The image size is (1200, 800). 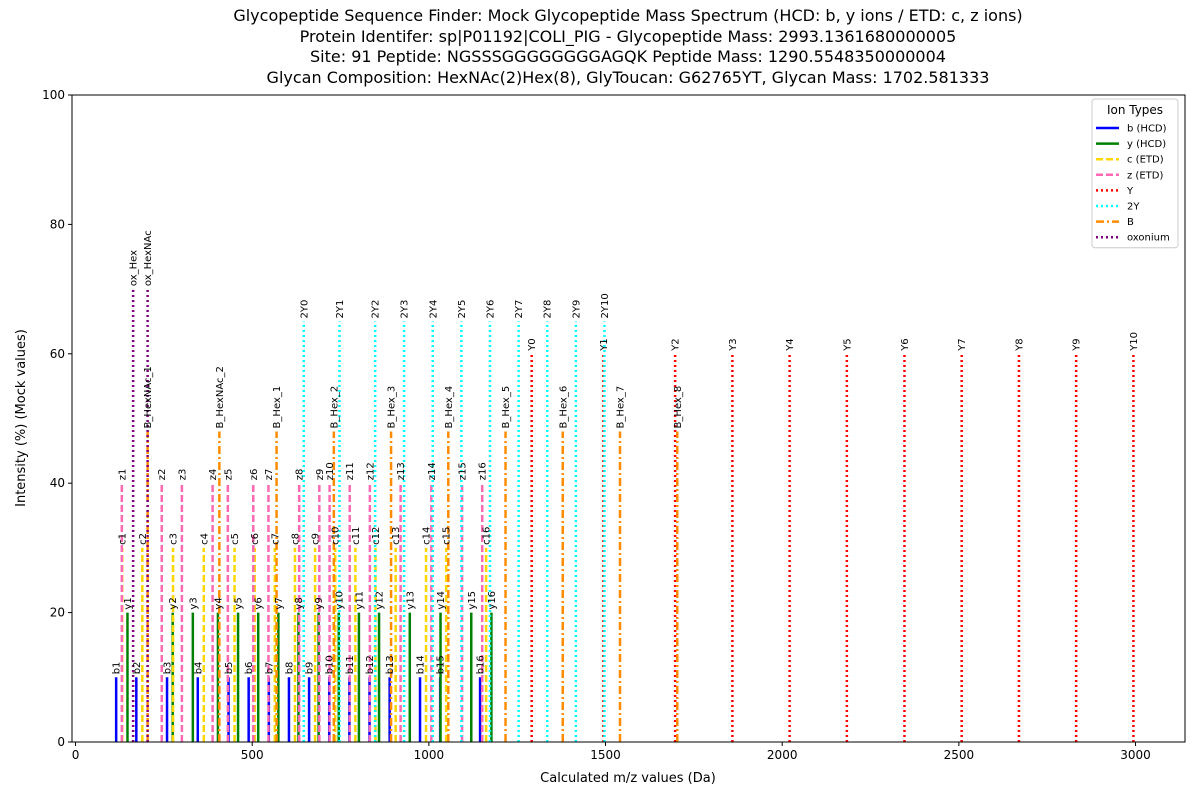 I want to click on peak-label-y11: y11, so click(x=359, y=600).